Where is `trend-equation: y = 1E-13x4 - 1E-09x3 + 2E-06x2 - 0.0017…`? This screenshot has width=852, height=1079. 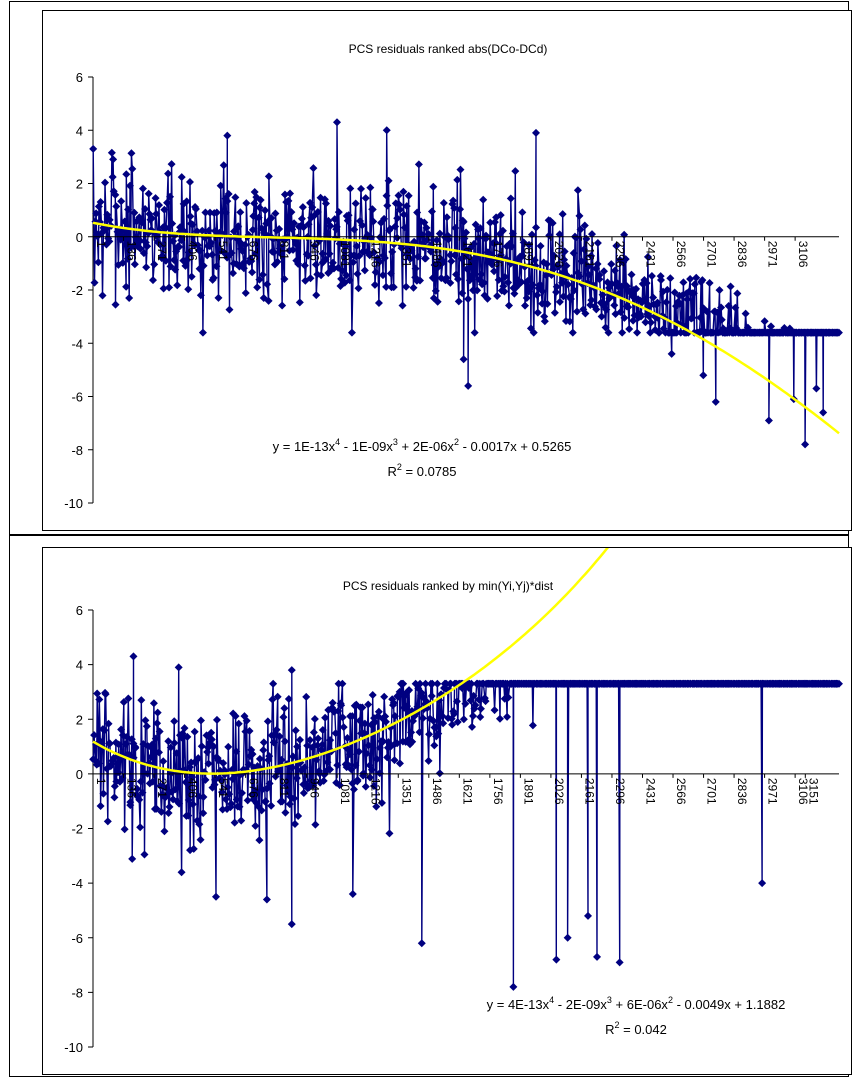
trend-equation: y = 1E-13x4 - 1E-09x3 + 2E-06x2 - 0.0017… is located at coordinates (422, 445).